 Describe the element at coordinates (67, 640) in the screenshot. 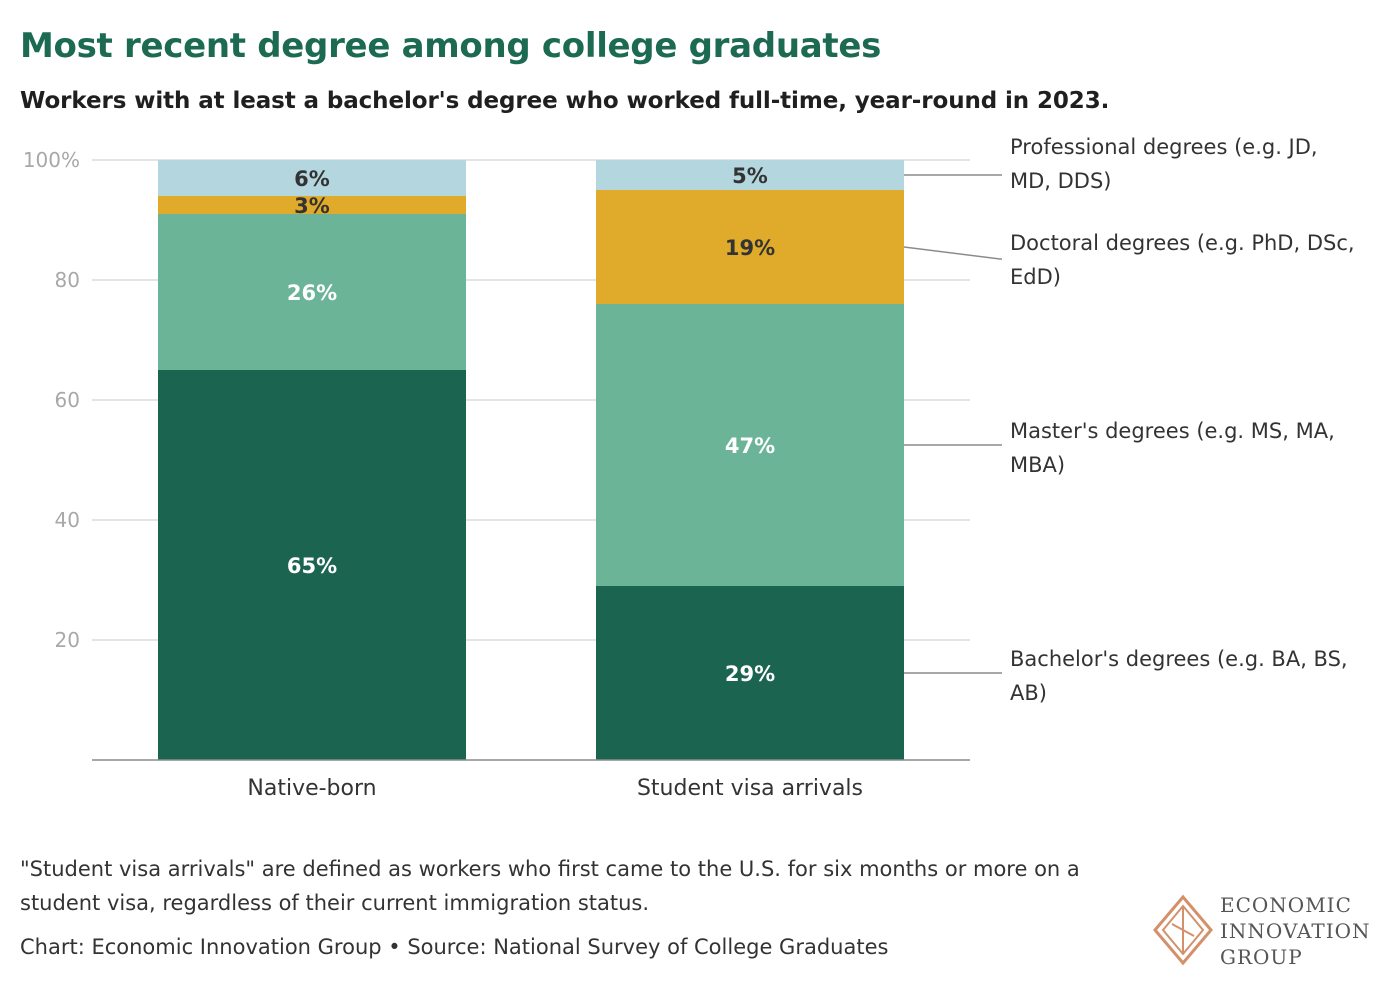

I see `y-tick-label: 20` at that location.